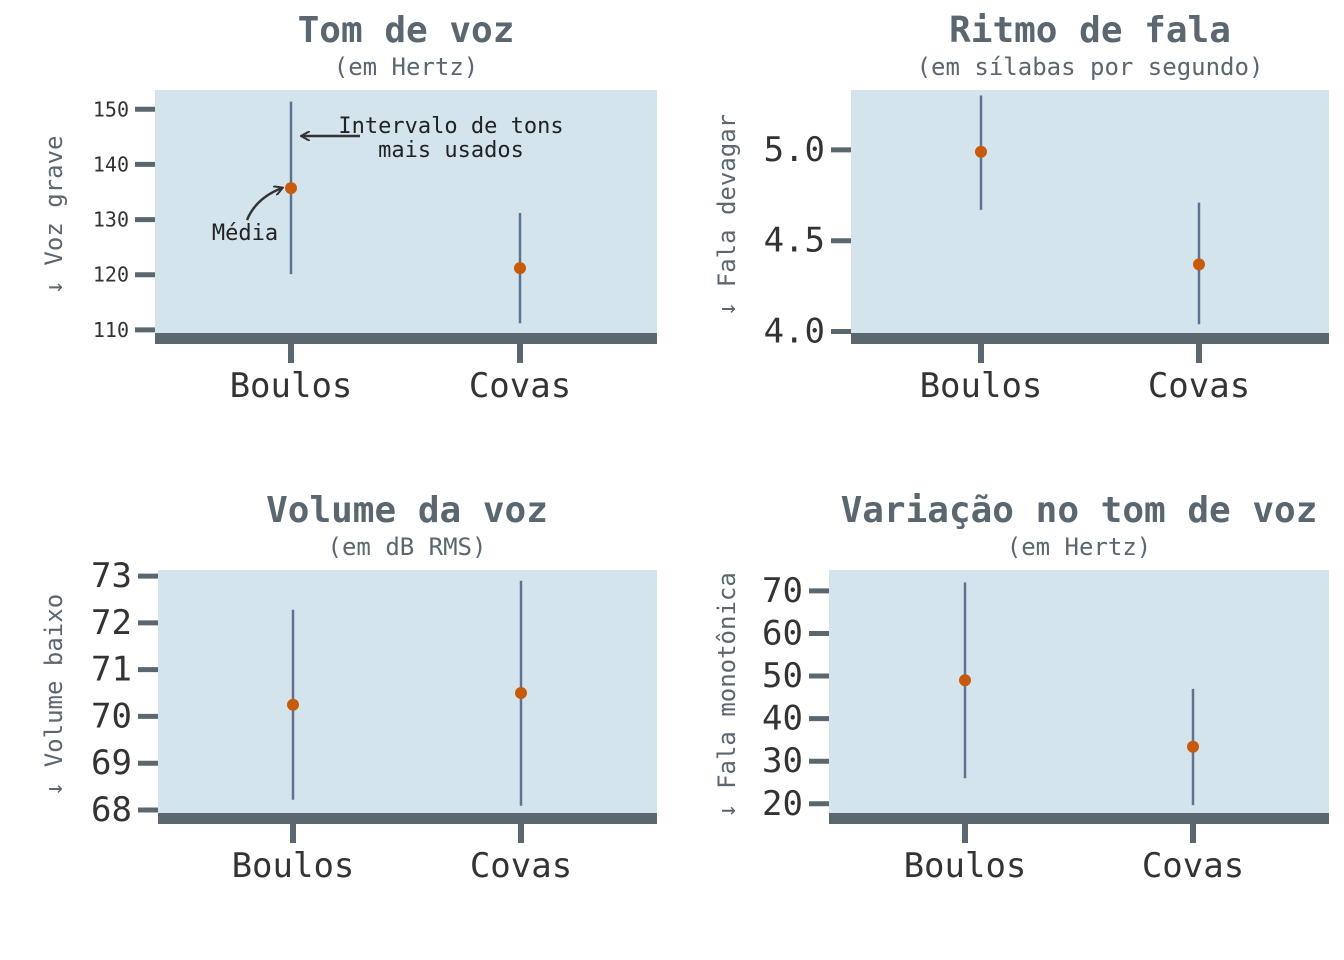 The height and width of the screenshot is (960, 1344). What do you see at coordinates (263, 204) in the screenshot?
I see `annotation-media-arrow` at bounding box center [263, 204].